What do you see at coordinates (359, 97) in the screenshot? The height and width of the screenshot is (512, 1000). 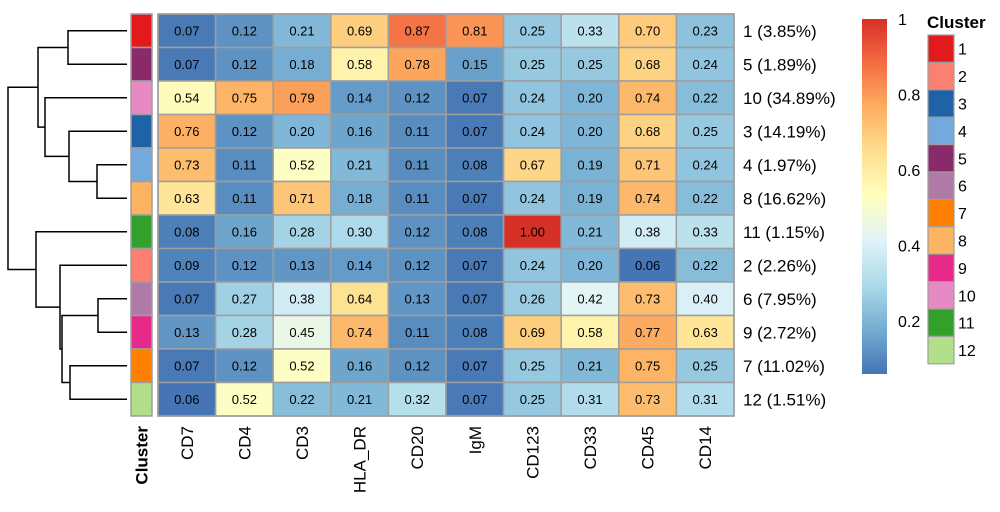 I see `cell-value-label: 0.14` at bounding box center [359, 97].